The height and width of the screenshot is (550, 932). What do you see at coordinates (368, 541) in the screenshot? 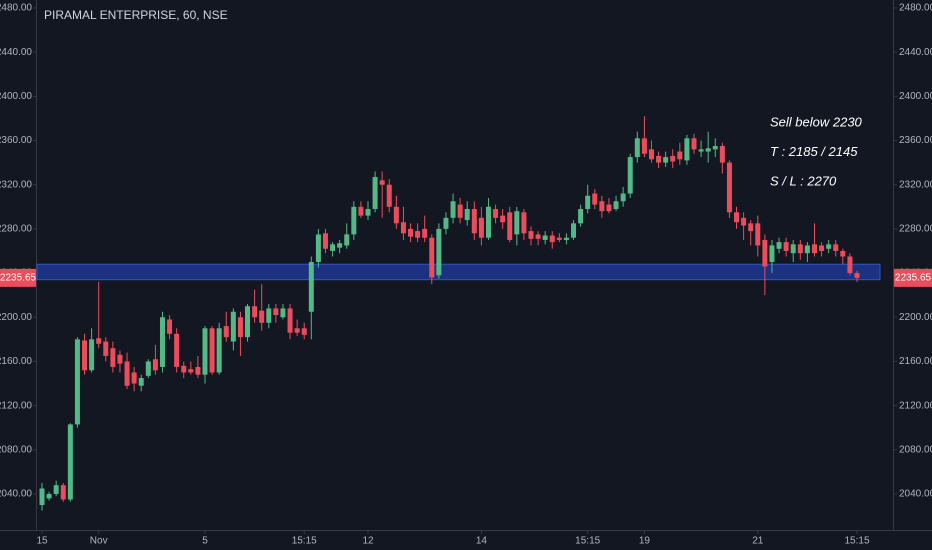
I see `x-tick-label: 12` at bounding box center [368, 541].